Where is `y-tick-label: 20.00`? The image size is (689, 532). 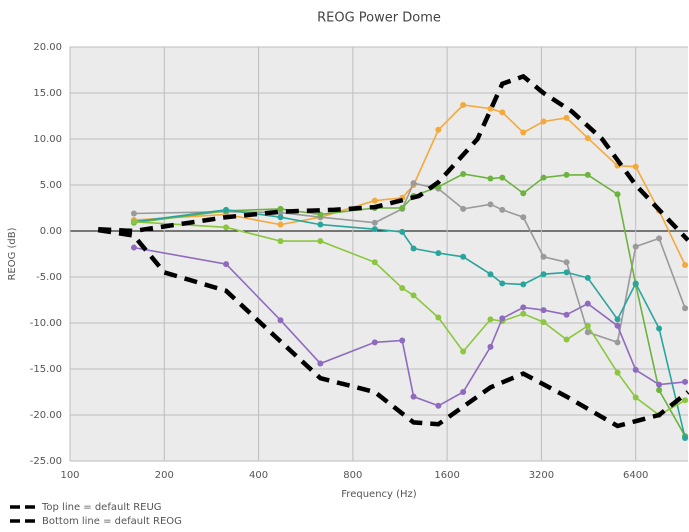
y-tick-label: 20.00 is located at coordinates (47, 47).